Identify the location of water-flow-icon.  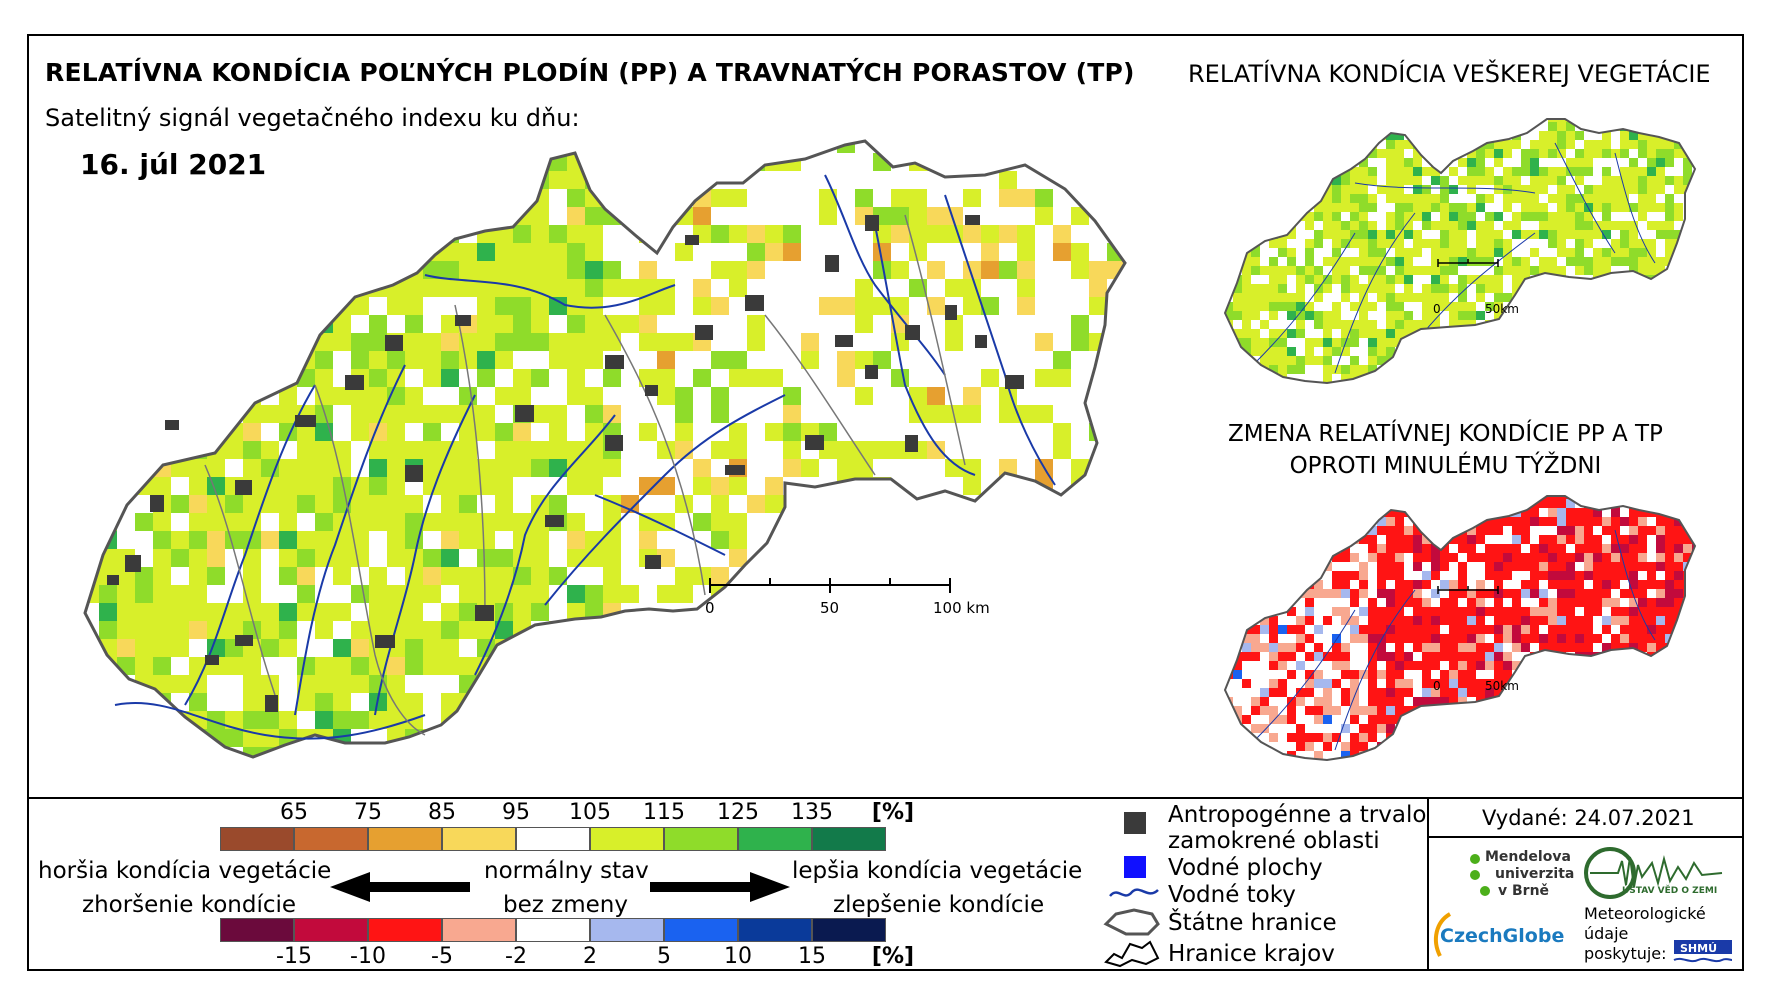
(1134, 892).